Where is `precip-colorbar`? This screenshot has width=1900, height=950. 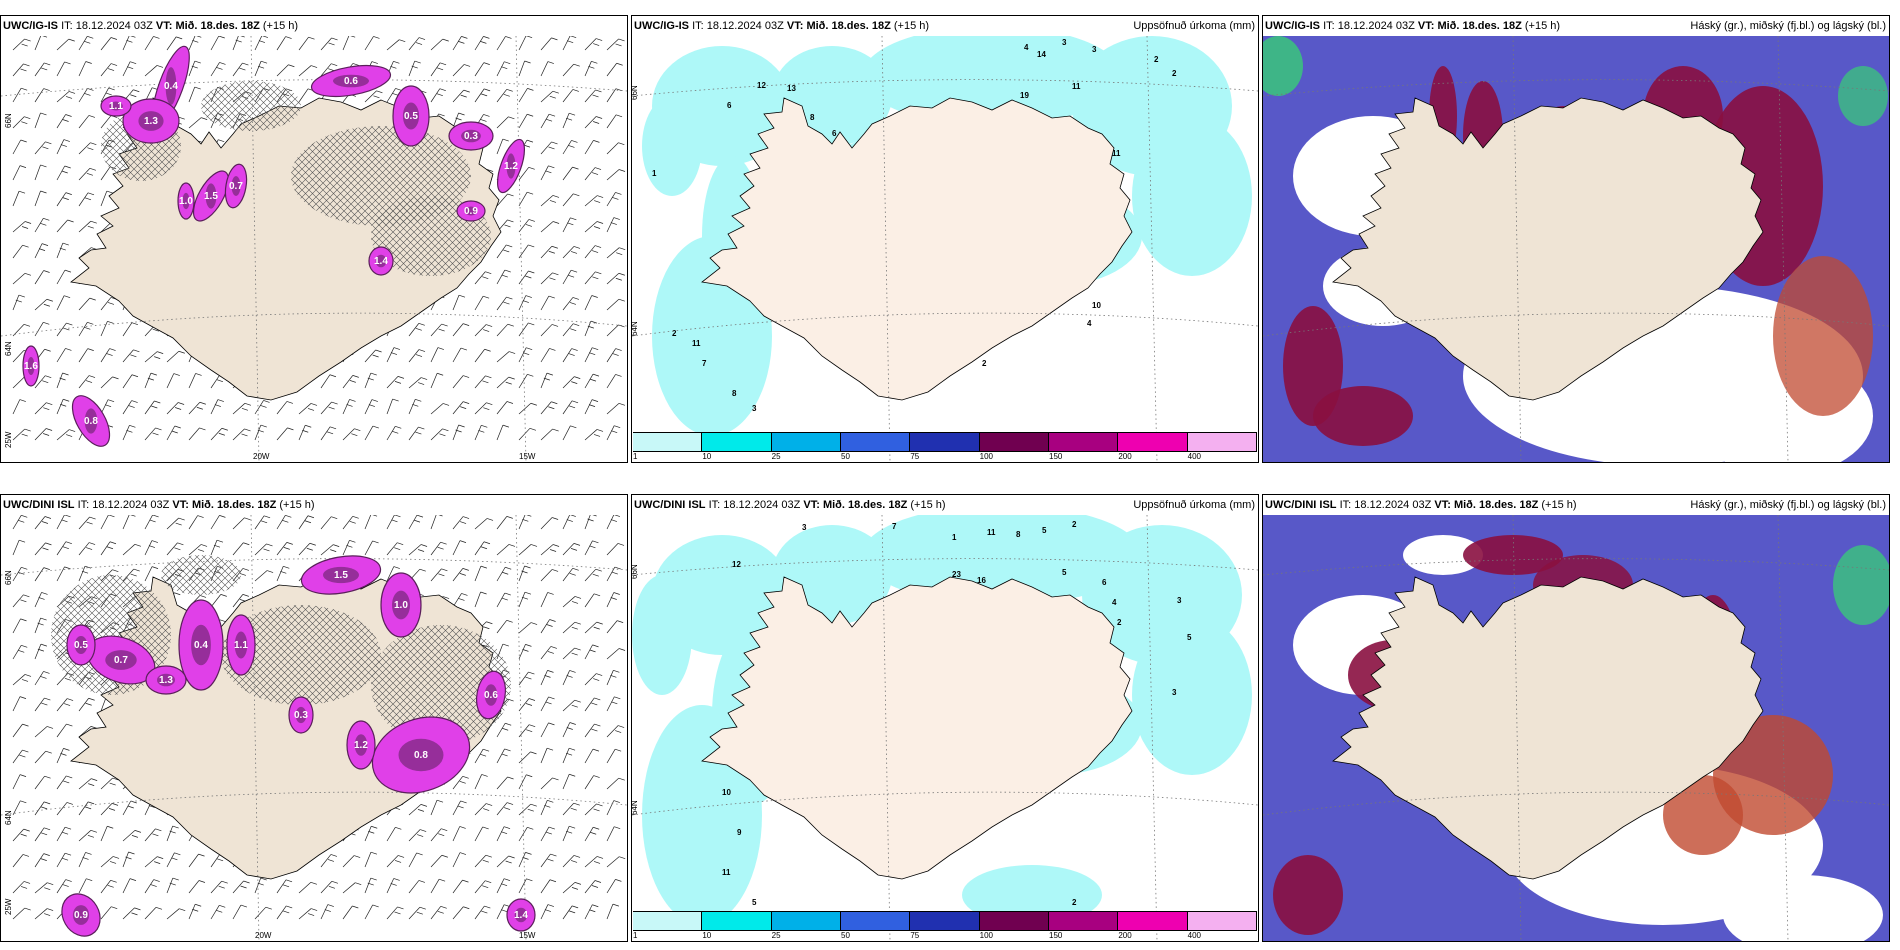 precip-colorbar is located at coordinates (945, 921).